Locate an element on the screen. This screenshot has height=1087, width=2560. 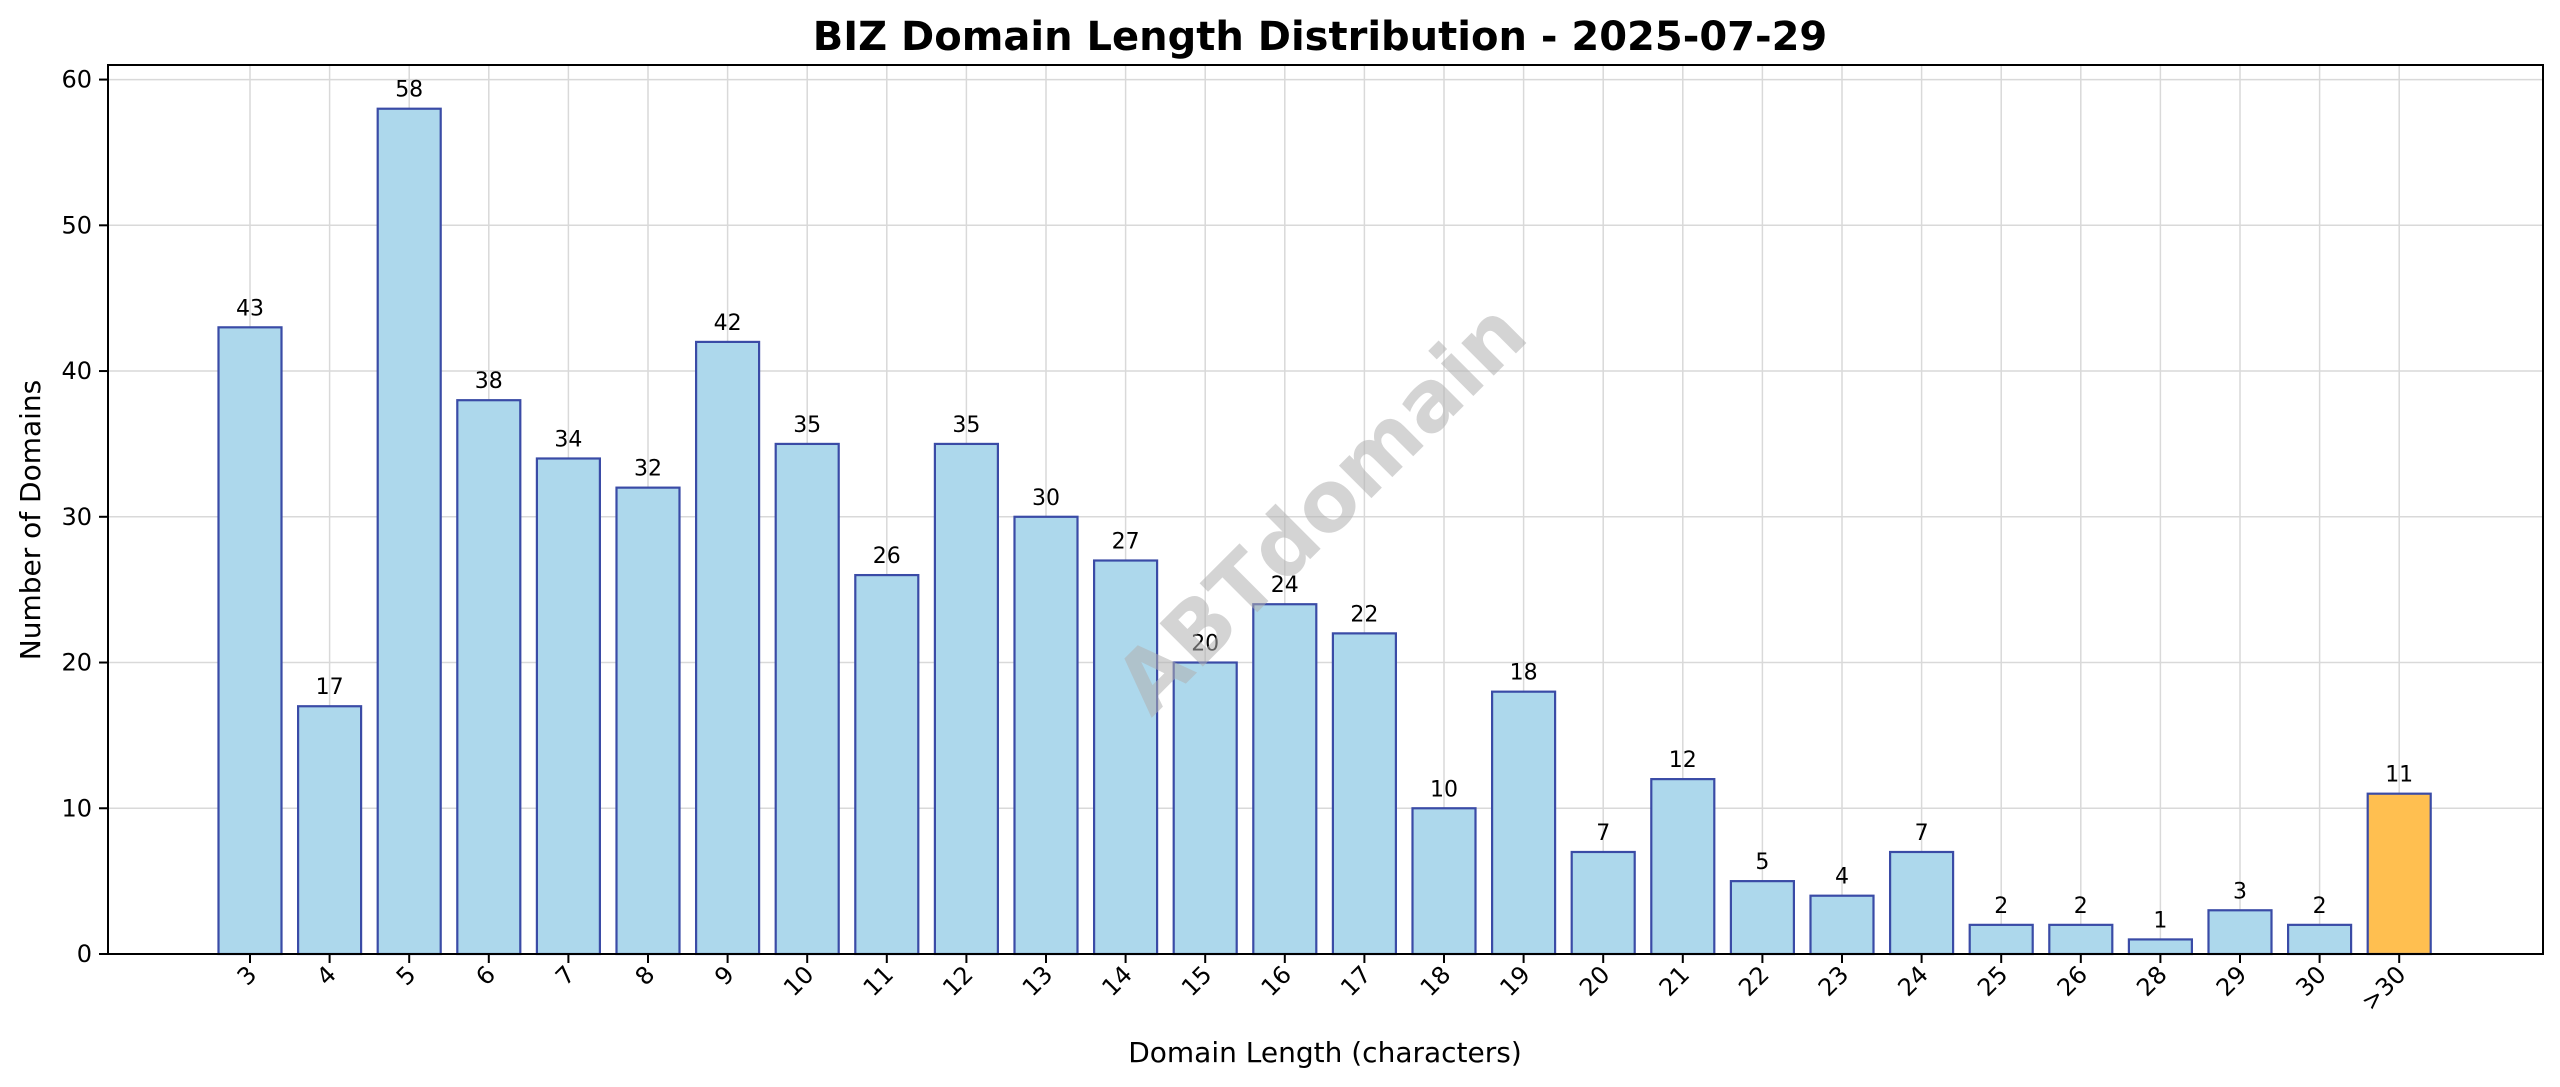
data-label-13: 30 is located at coordinates (1046, 498).